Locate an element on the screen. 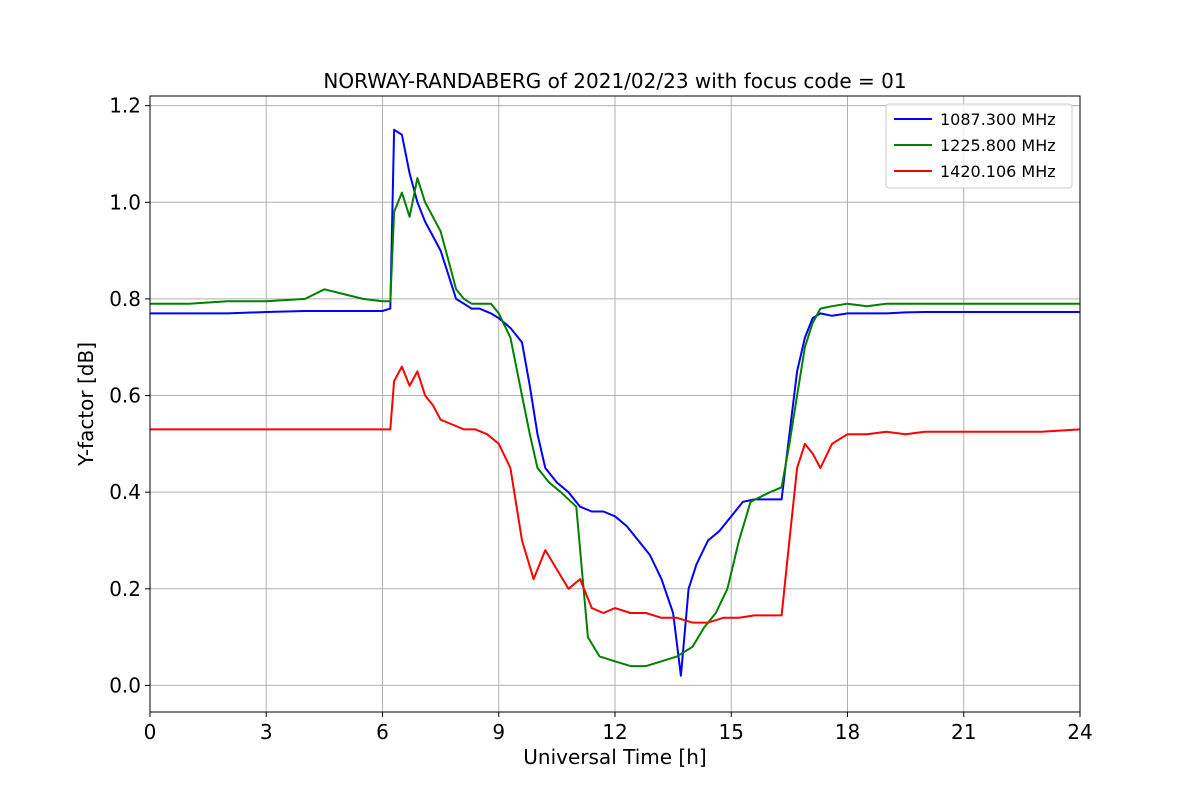 The width and height of the screenshot is (1200, 800). x-tick-label: 18 is located at coordinates (847, 732).